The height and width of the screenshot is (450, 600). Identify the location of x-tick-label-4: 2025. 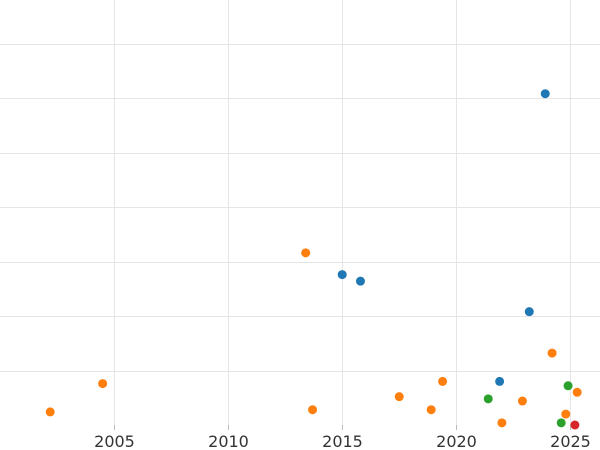
(570, 441).